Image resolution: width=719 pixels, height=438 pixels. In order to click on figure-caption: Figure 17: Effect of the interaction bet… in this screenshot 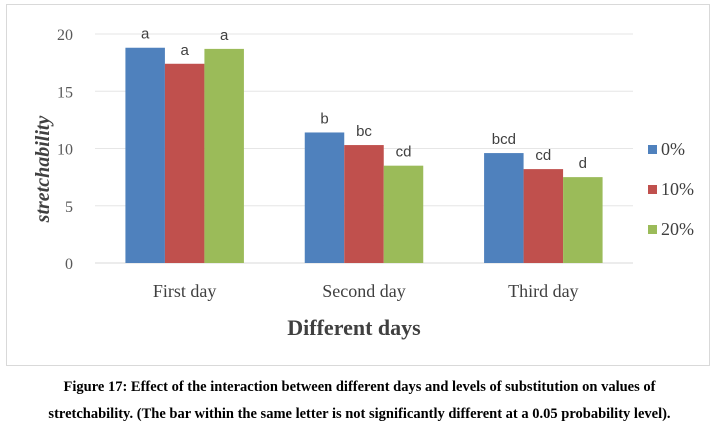, I will do `click(359, 401)`.